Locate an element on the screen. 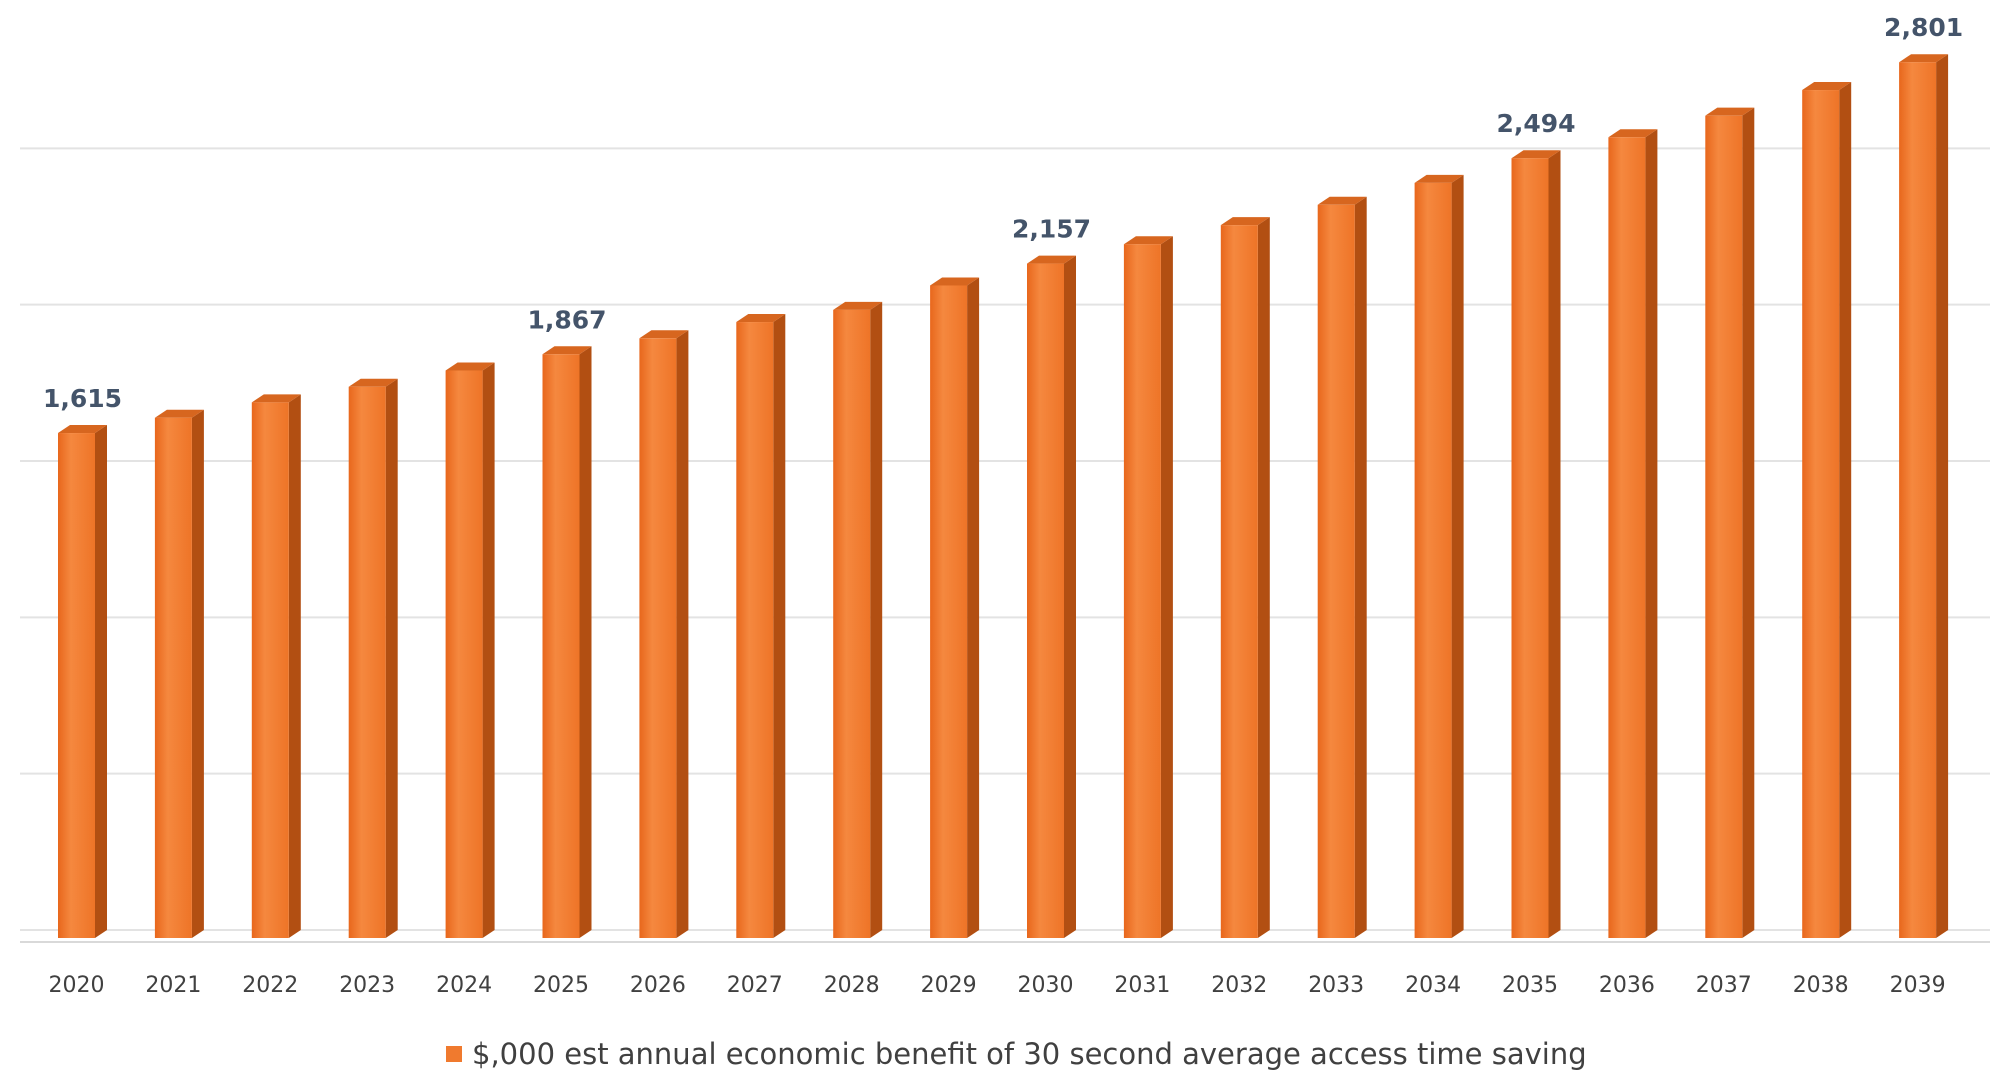 This screenshot has width=2000, height=1085. x-tick-label: 2022 is located at coordinates (270, 985).